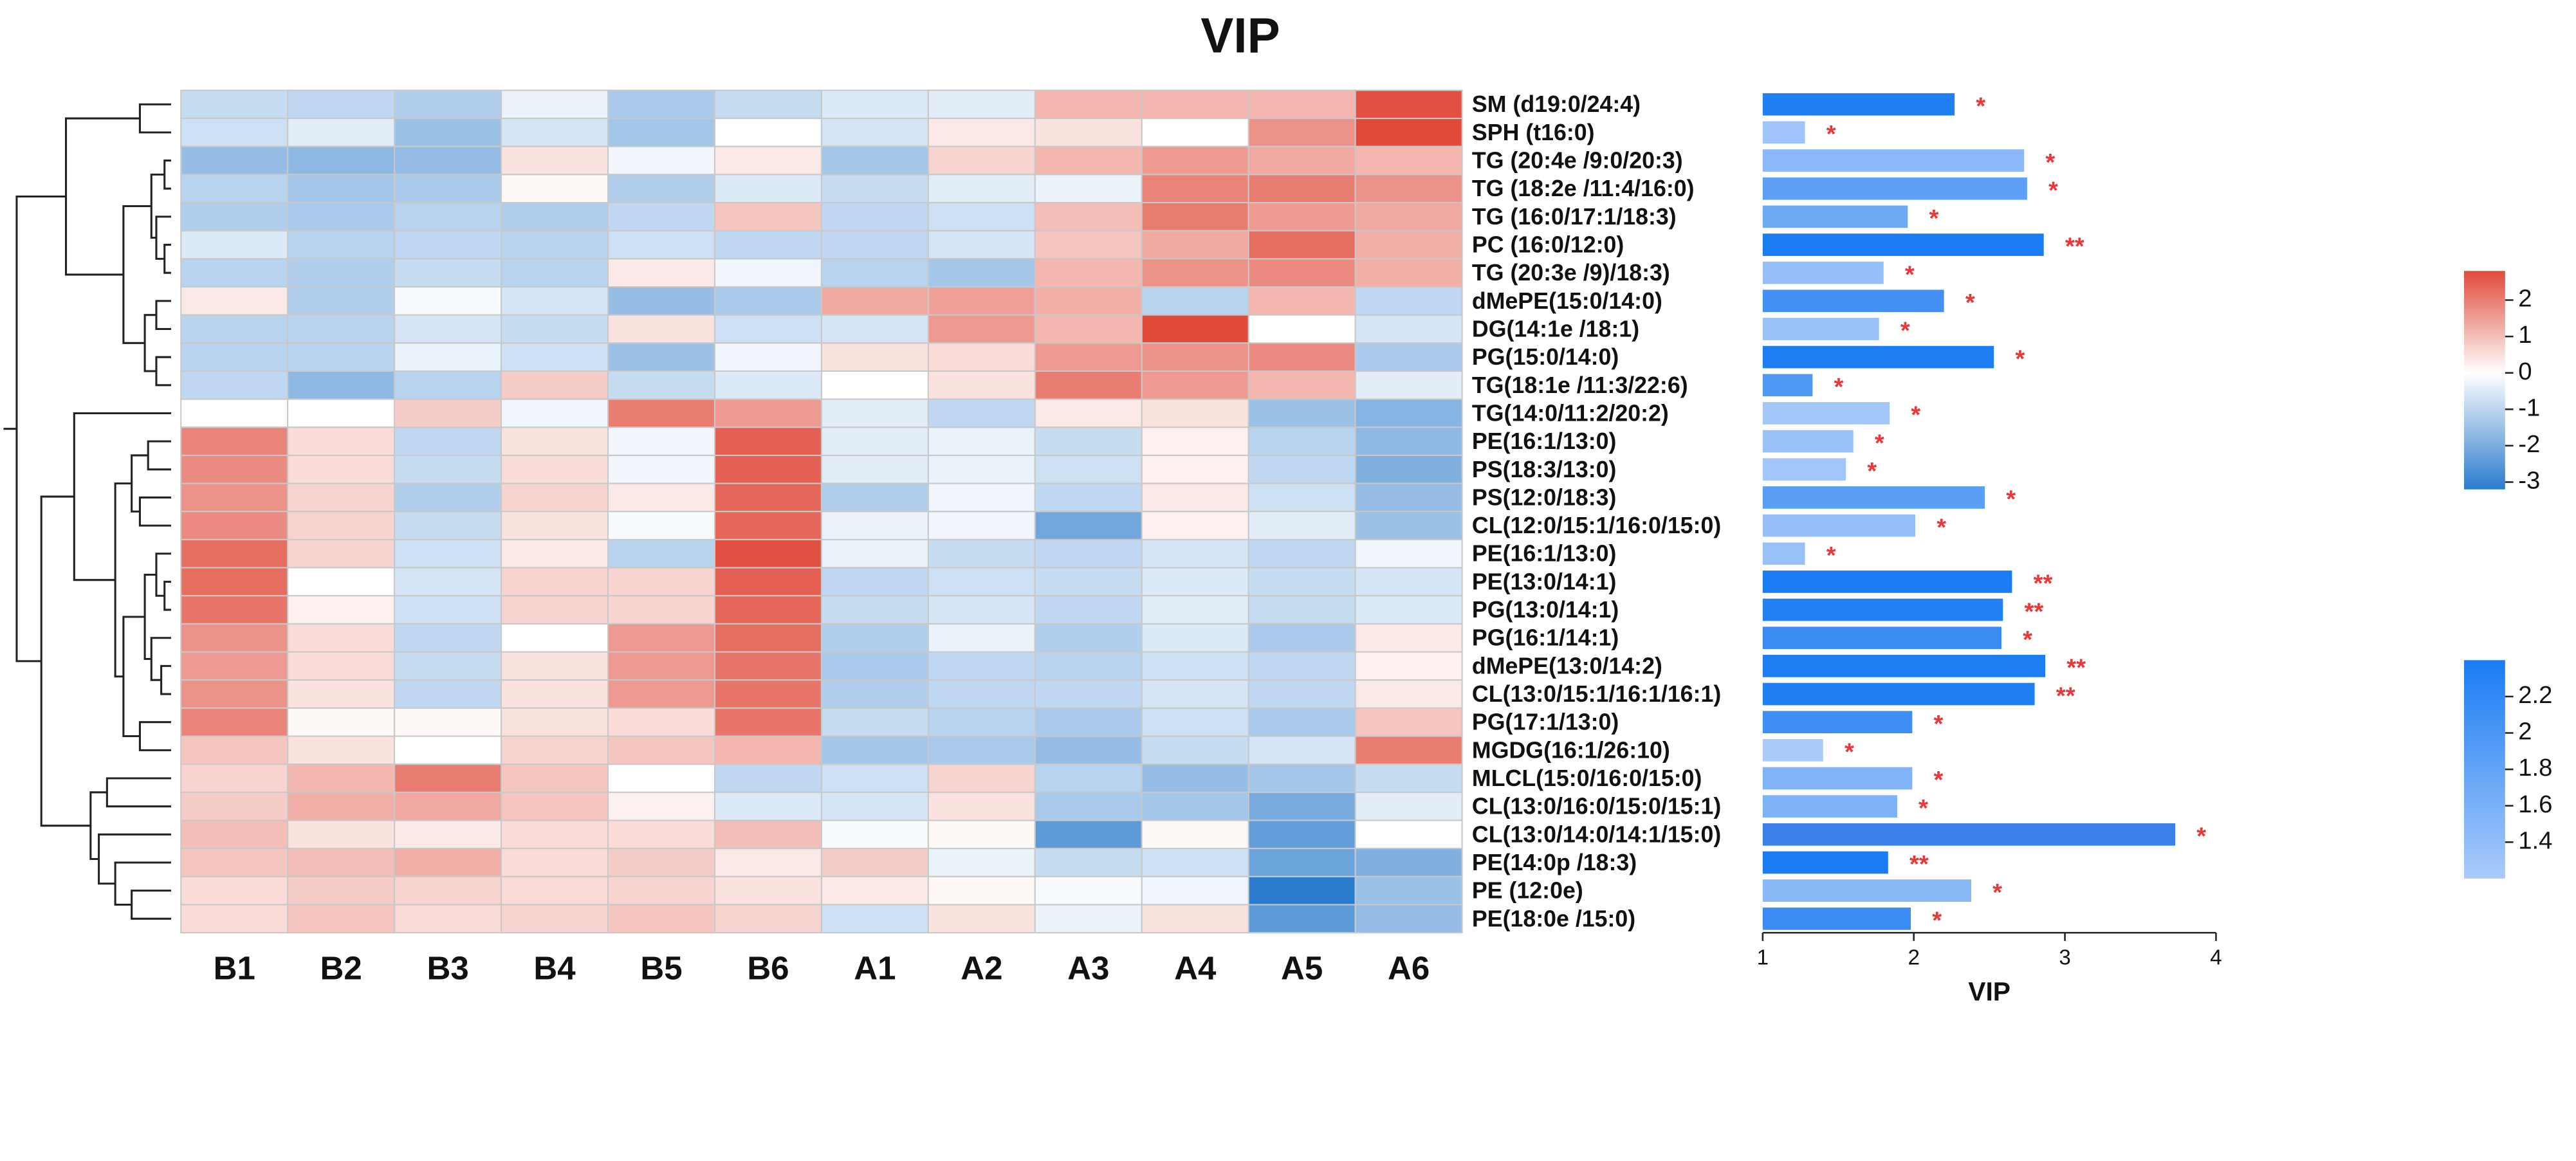  I want to click on row-label: SM (d19:0/24:4), so click(1556, 104).